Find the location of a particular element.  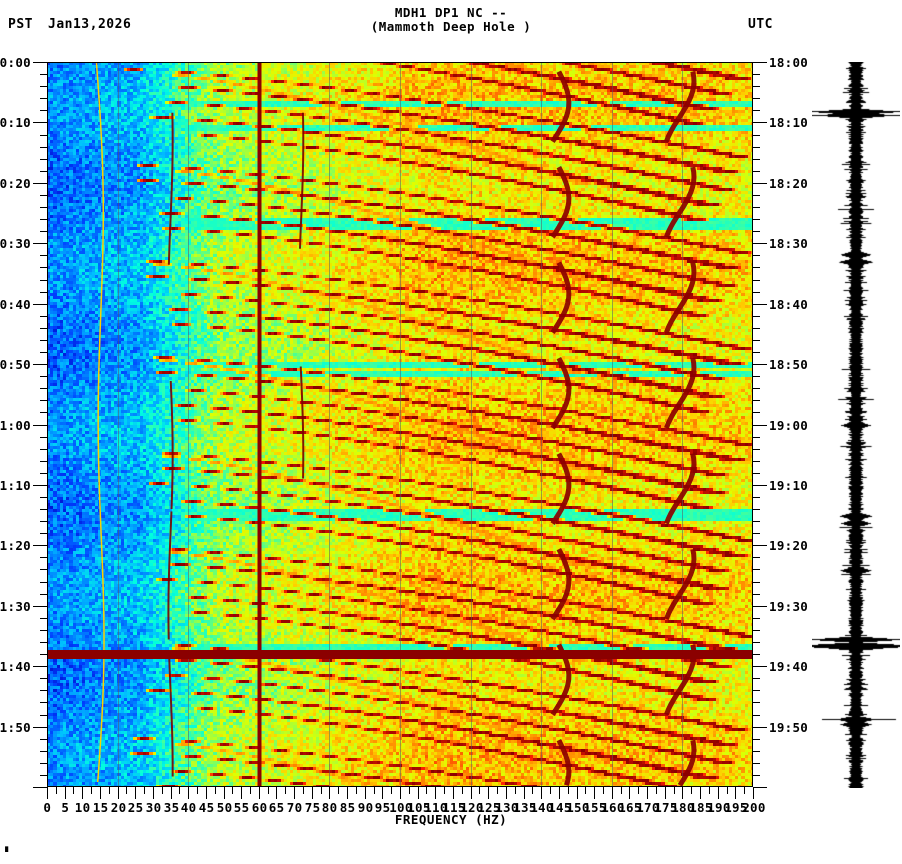

time-label-utc: 19:00 is located at coordinates (789, 425).